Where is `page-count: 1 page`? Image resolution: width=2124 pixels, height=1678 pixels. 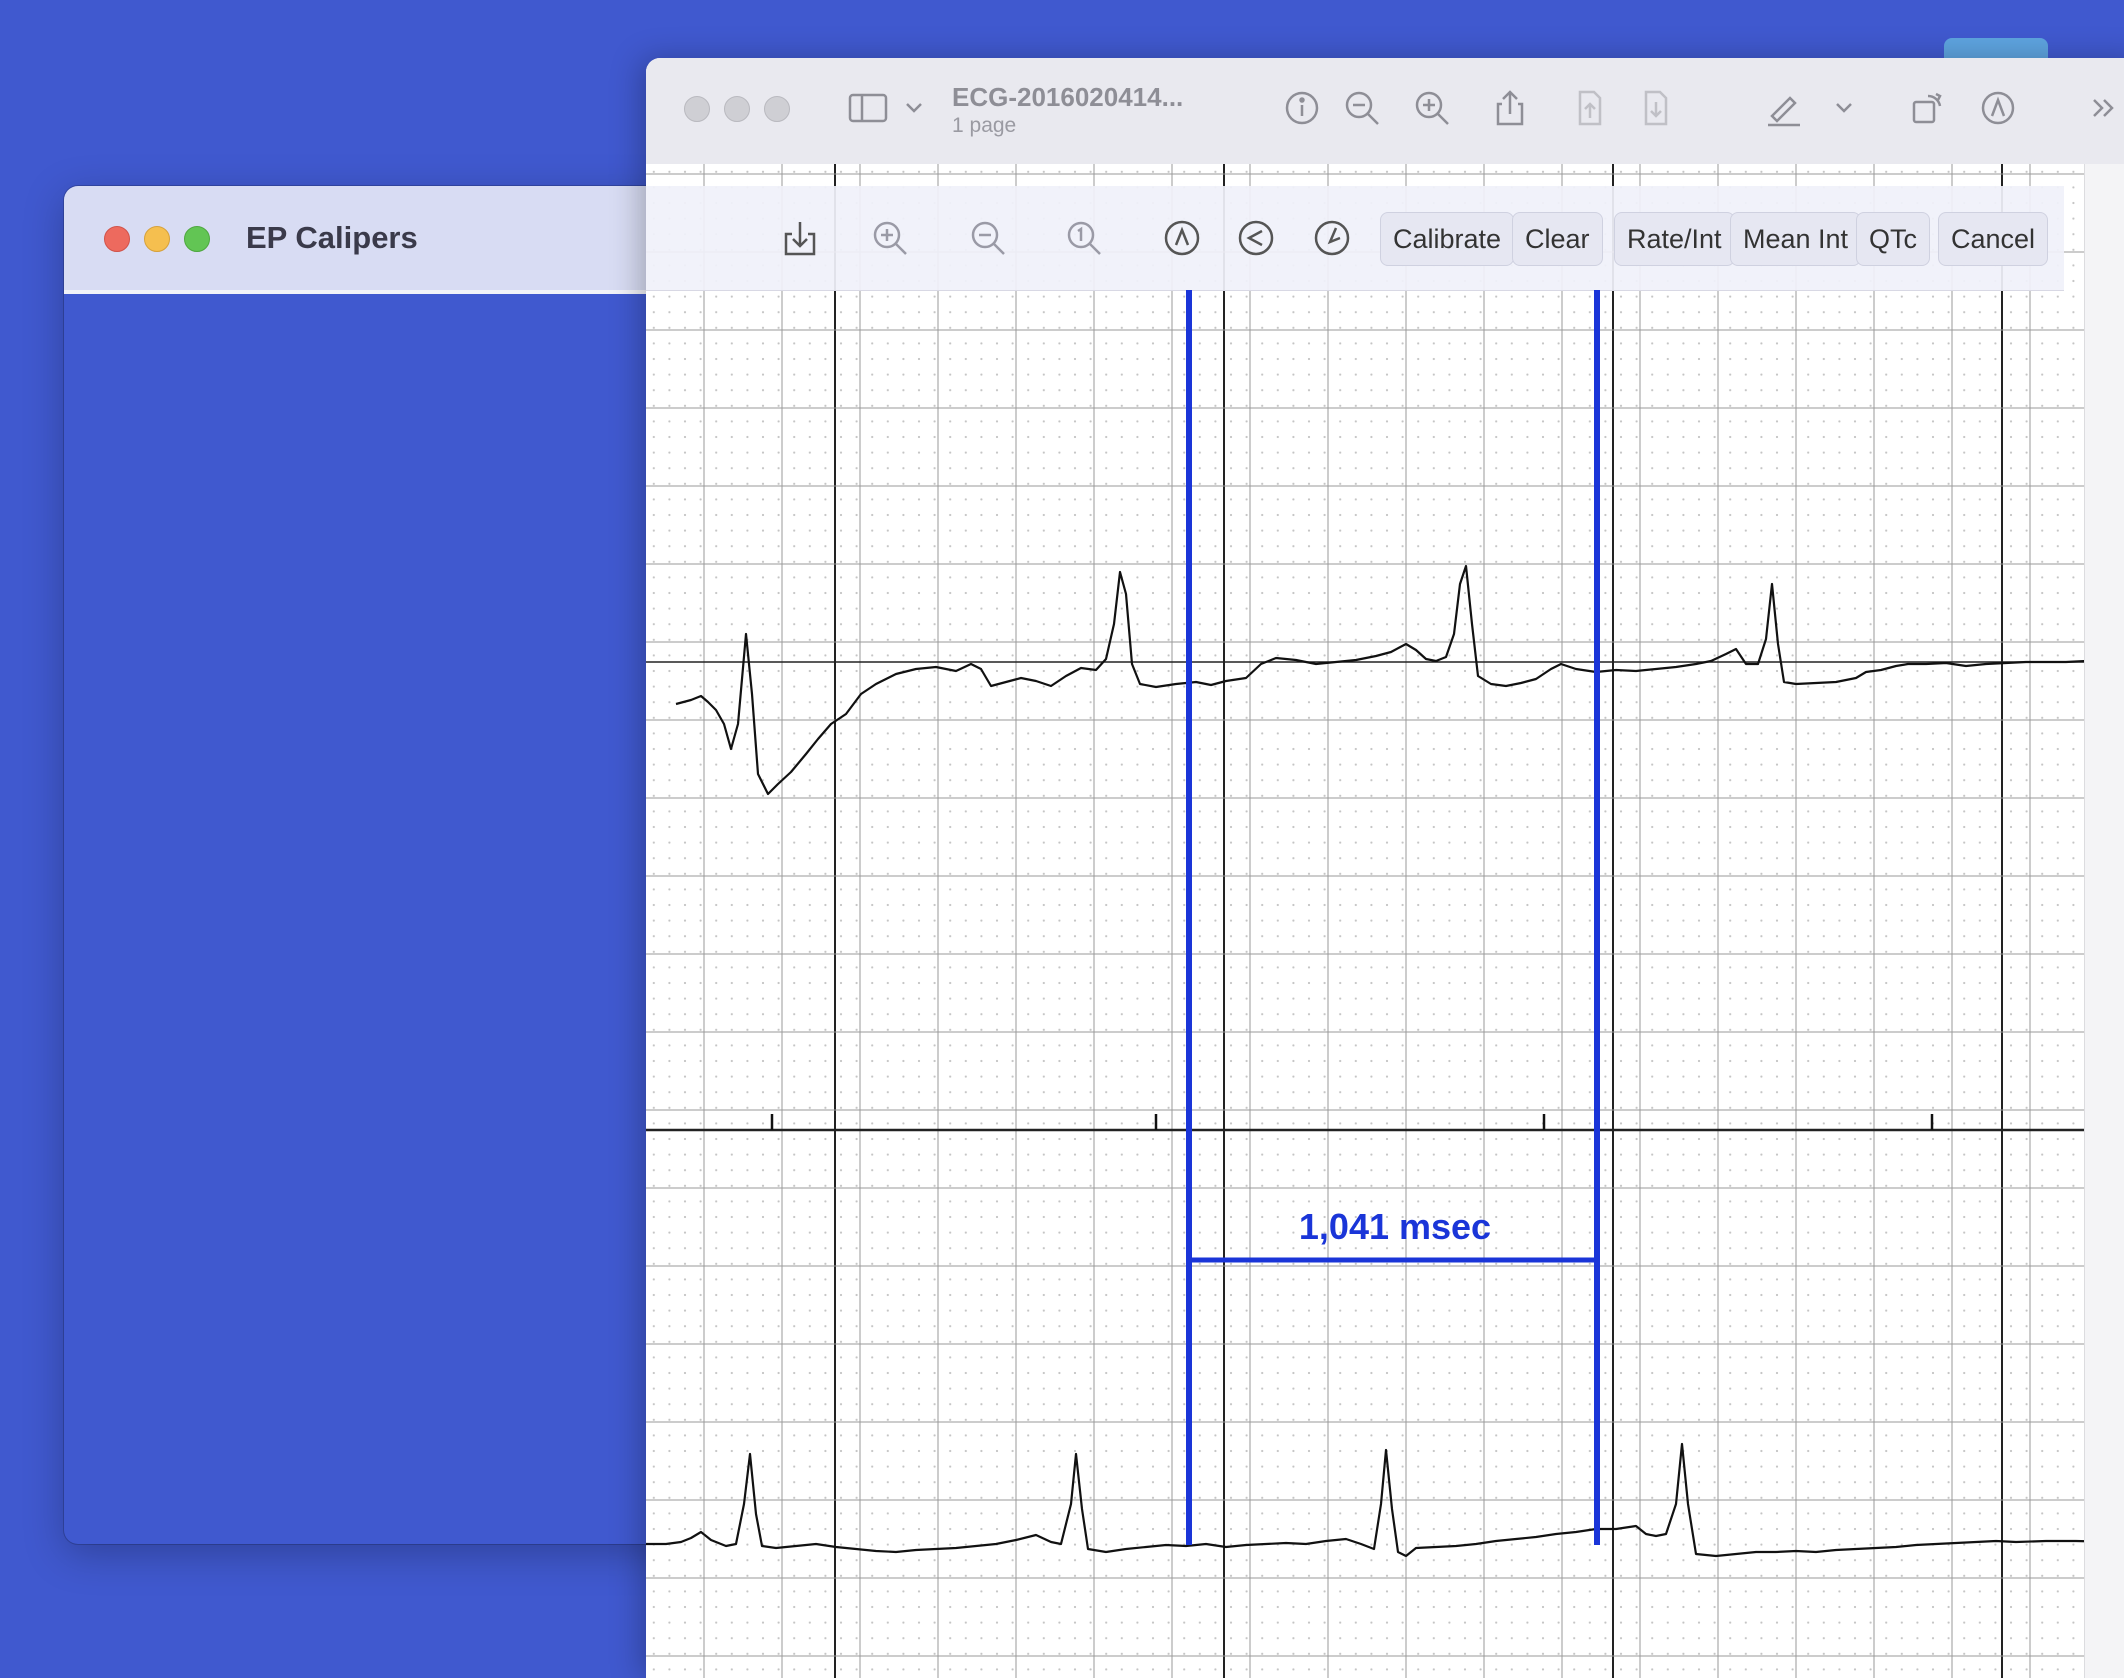
page-count: 1 page is located at coordinates (984, 125).